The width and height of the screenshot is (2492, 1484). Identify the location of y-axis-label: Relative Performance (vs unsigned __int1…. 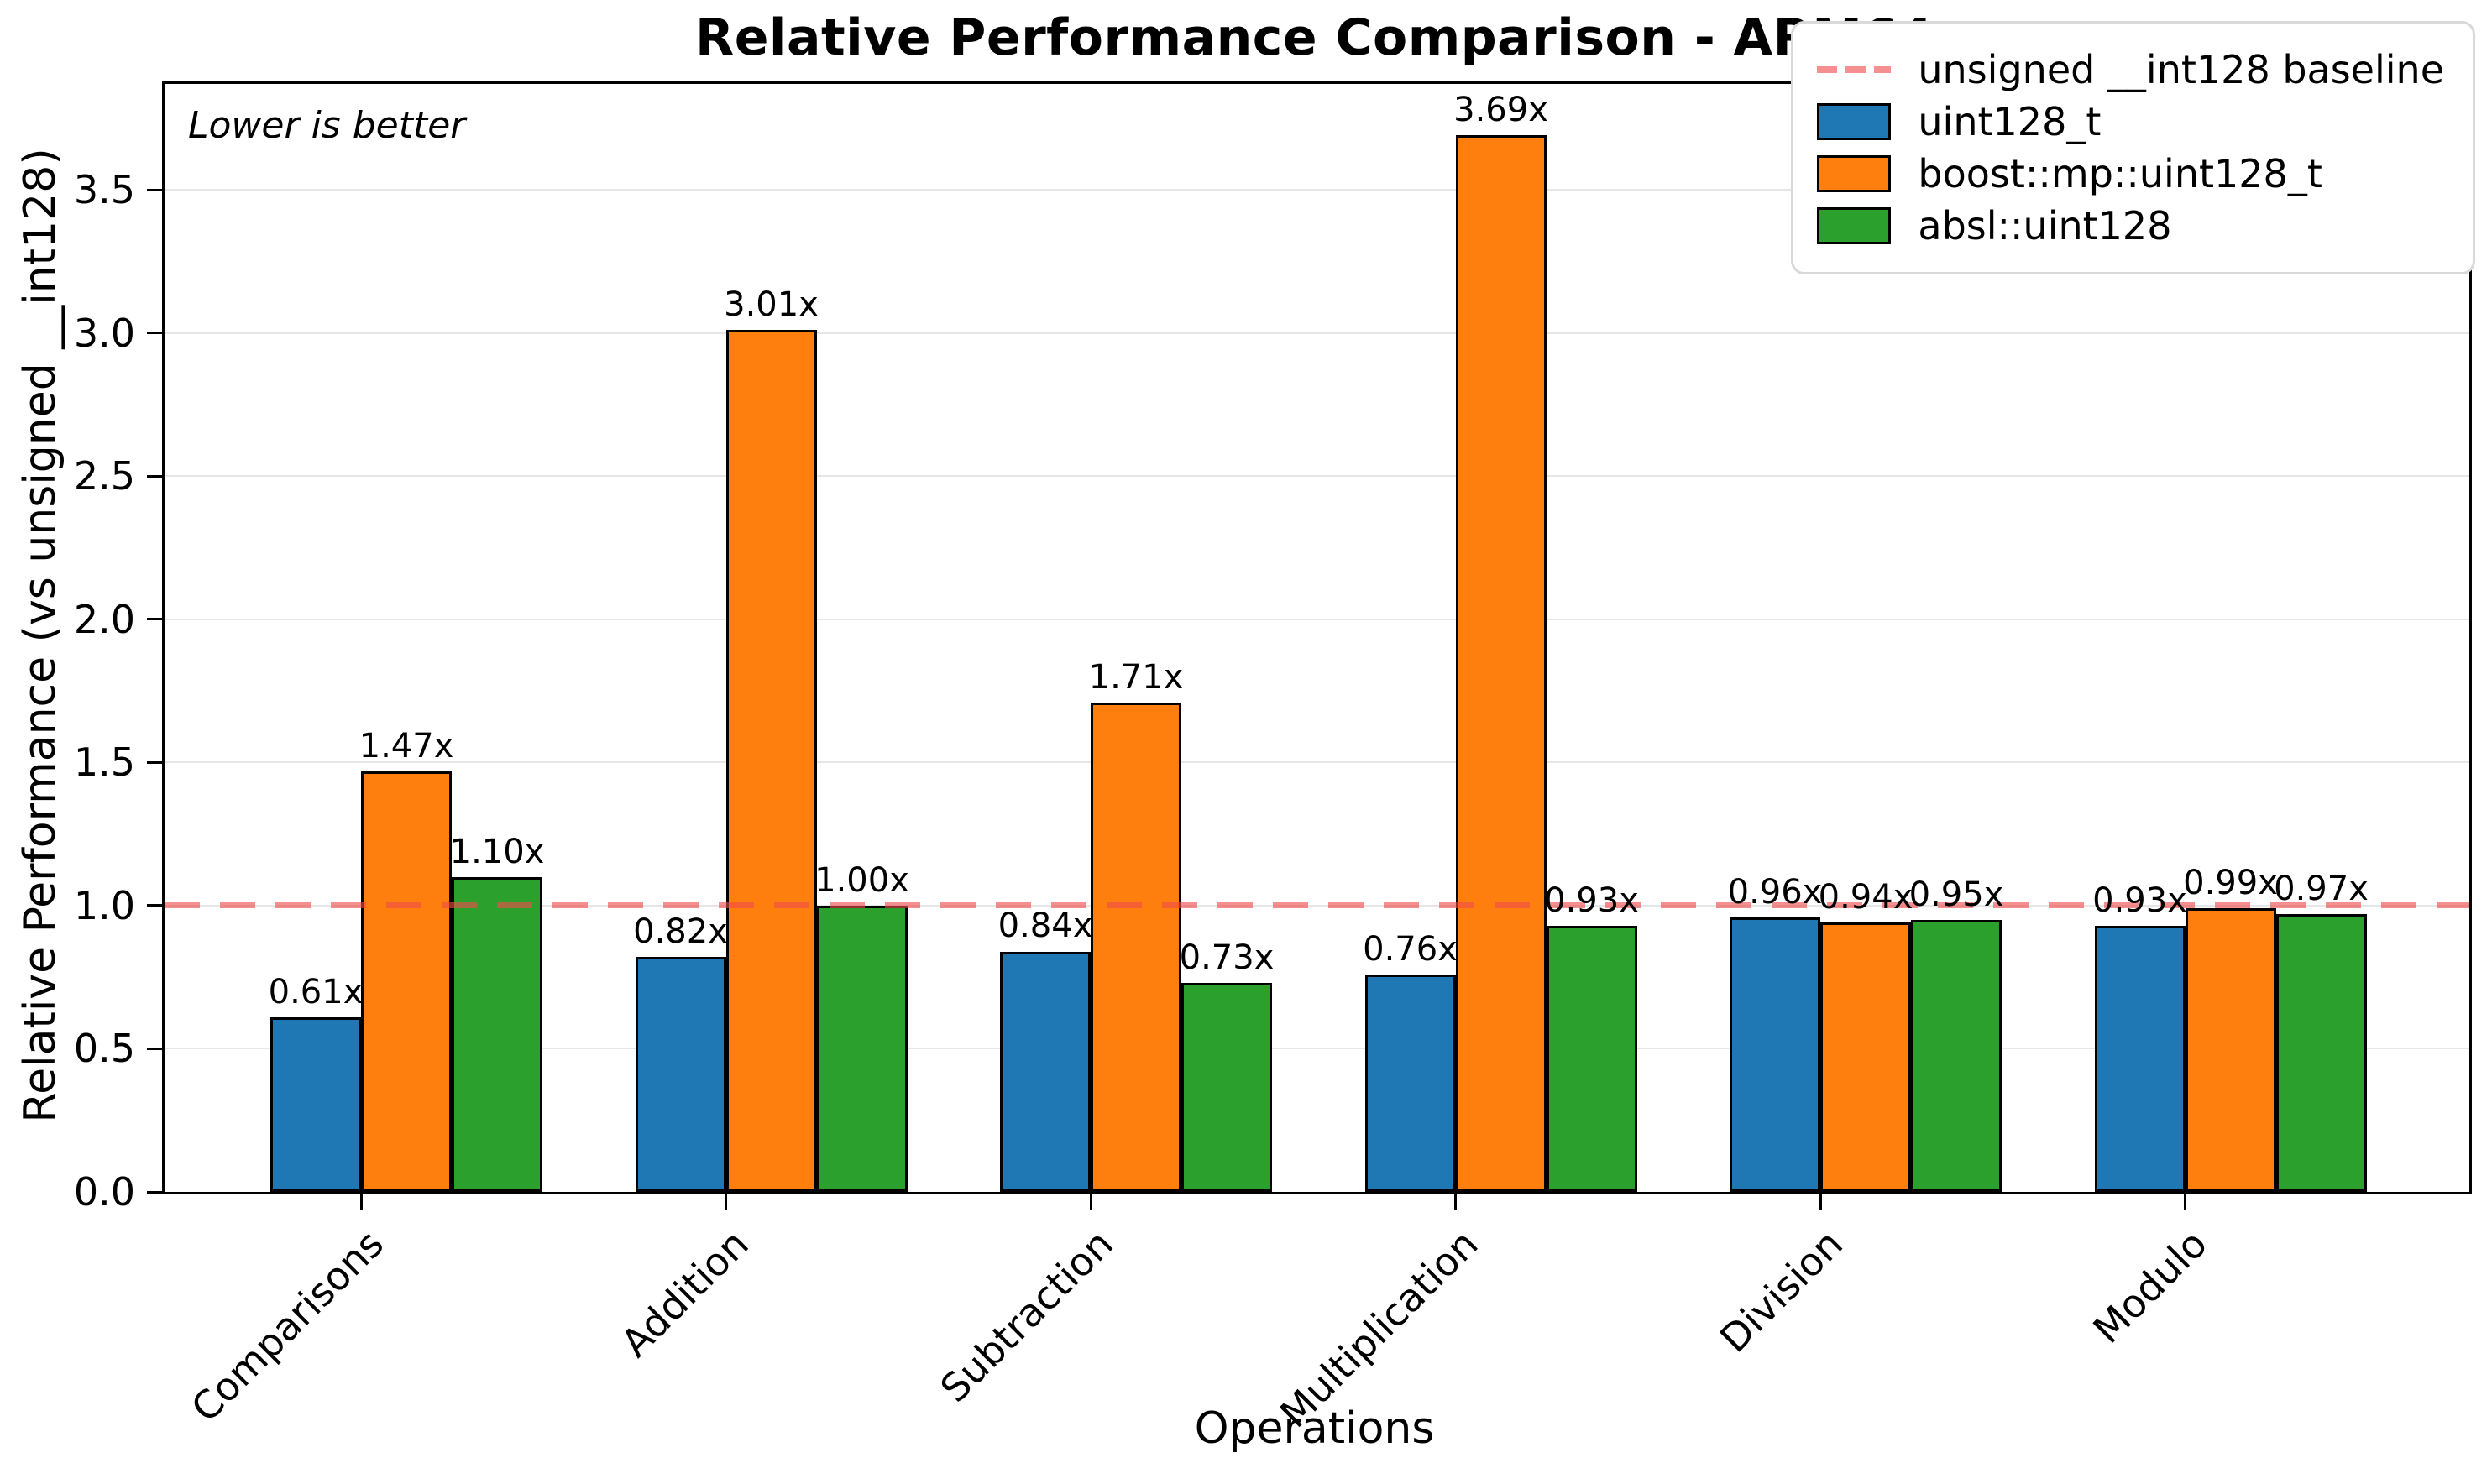
(40, 635).